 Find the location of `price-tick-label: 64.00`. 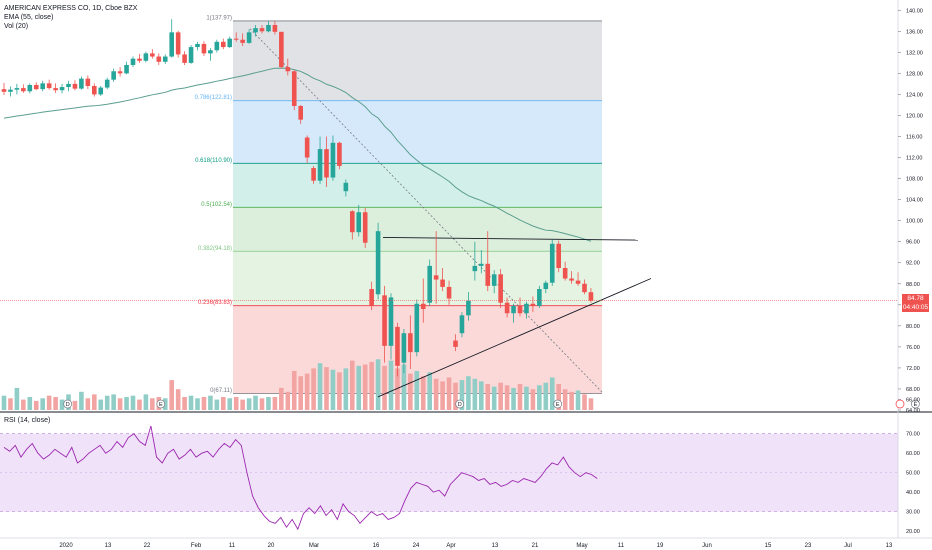

price-tick-label: 64.00 is located at coordinates (913, 411).